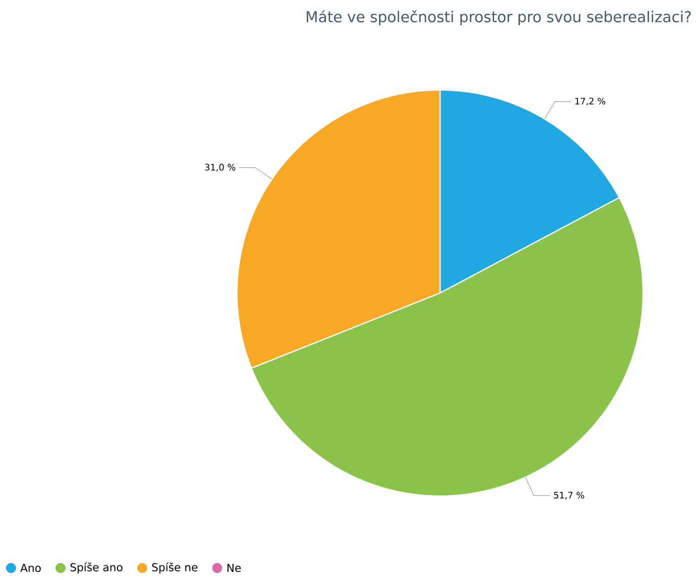  What do you see at coordinates (175, 568) in the screenshot?
I see `legend-label: Spíše ne` at bounding box center [175, 568].